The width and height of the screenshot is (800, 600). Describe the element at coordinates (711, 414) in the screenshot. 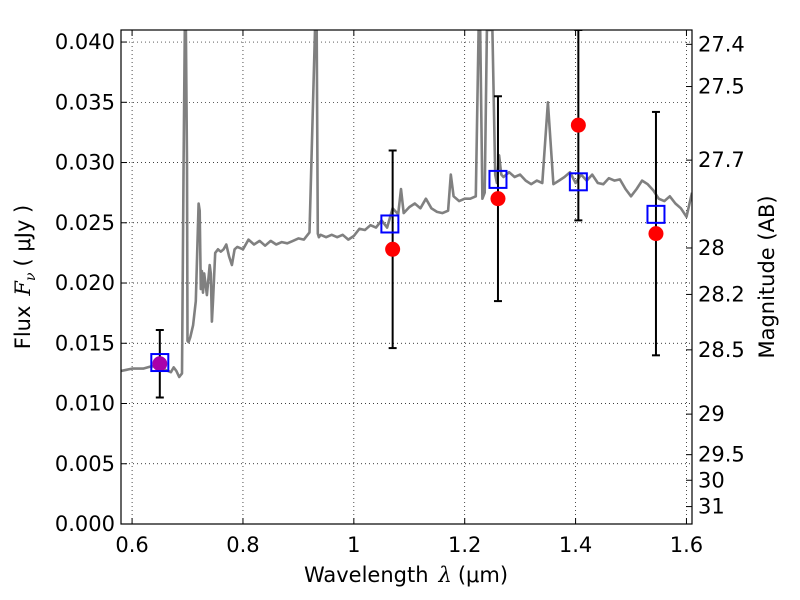

I see `mag-tick-label: 29` at that location.